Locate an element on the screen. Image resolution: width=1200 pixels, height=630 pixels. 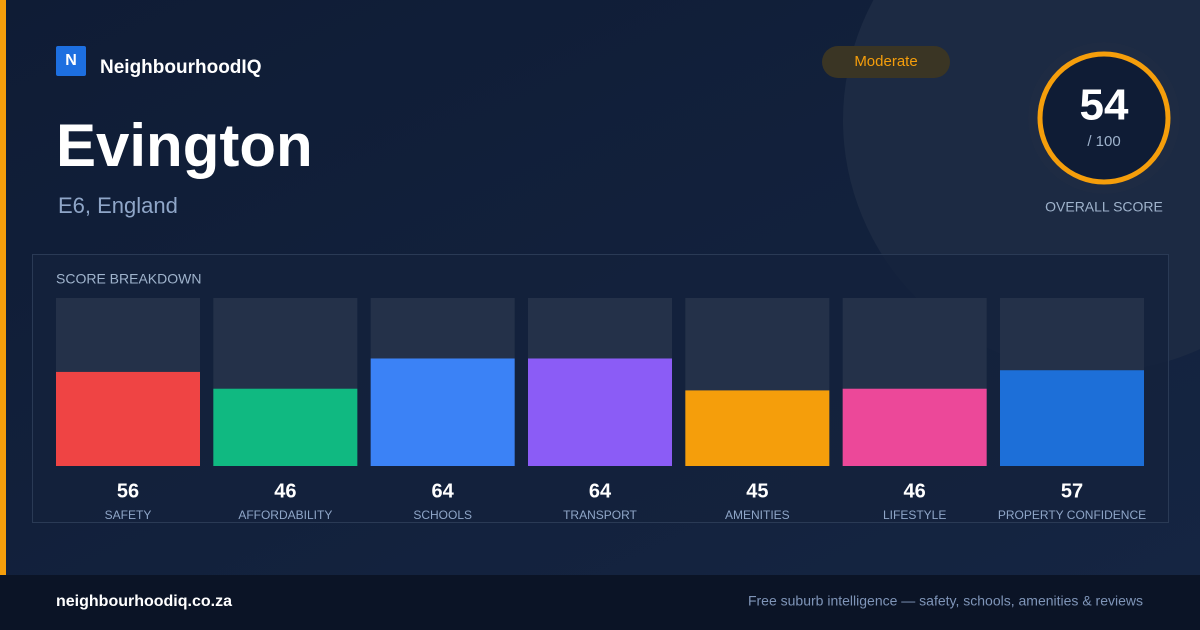
score-max: / 100 is located at coordinates (1103, 141).